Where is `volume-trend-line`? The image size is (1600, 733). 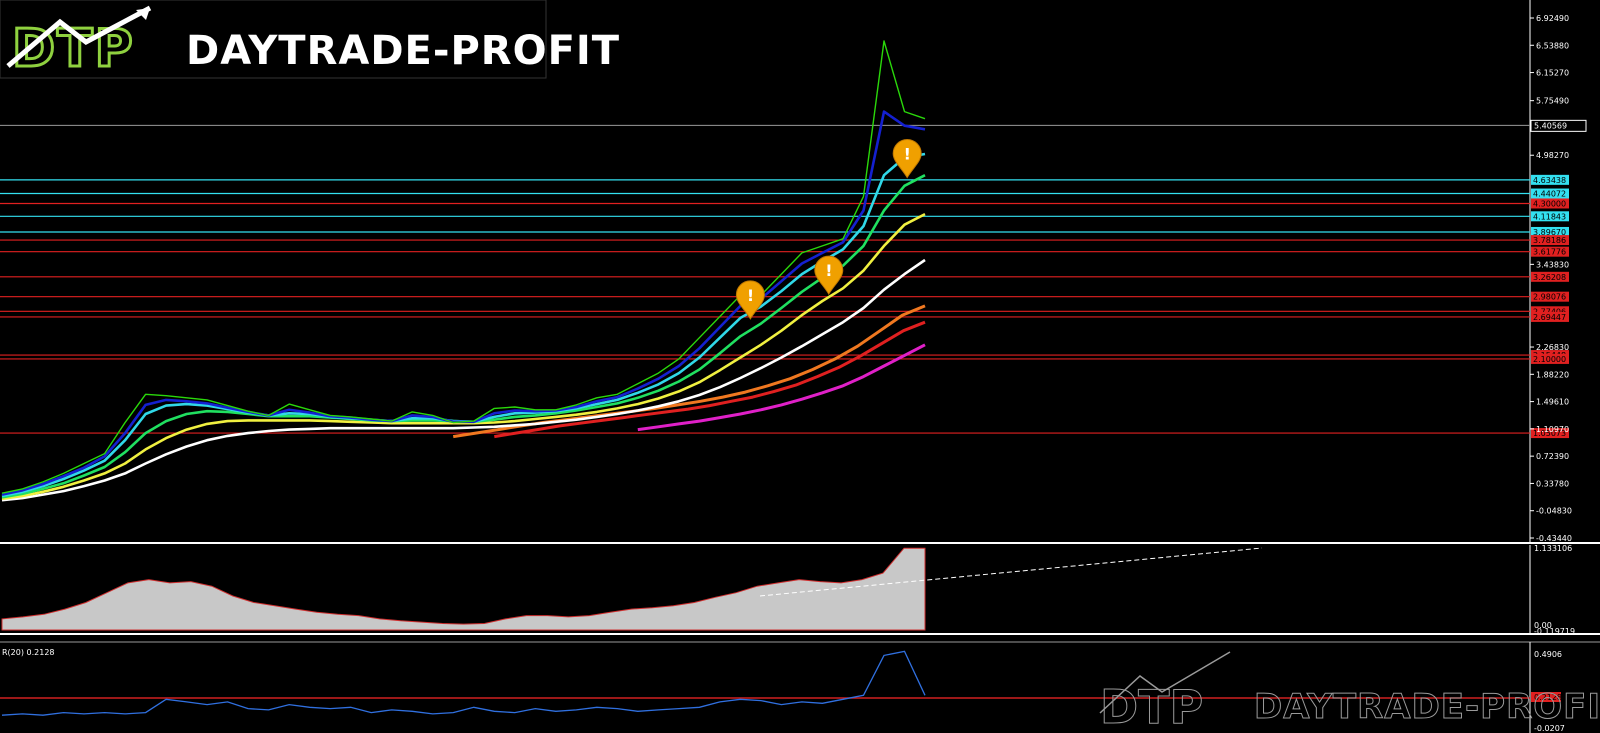 volume-trend-line is located at coordinates (1011, 572).